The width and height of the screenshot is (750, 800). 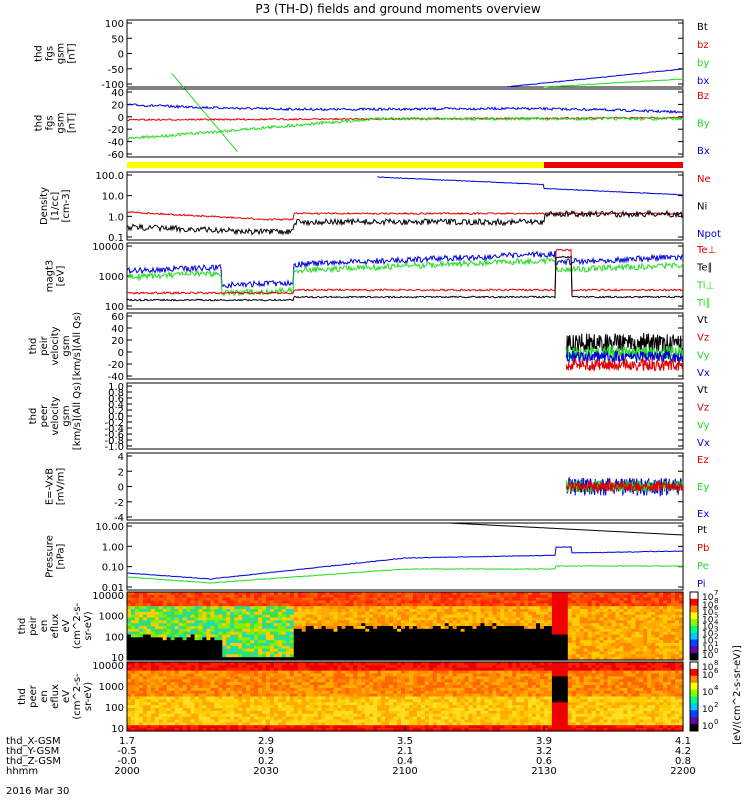 I want to click on colorbar-tick-exp: 6, so click(x=716, y=671).